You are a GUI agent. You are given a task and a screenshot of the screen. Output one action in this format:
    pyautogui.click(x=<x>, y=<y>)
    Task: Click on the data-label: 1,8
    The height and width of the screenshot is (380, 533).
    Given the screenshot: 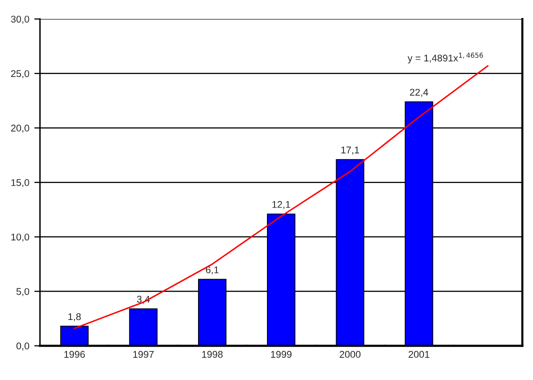 What is the action you would take?
    pyautogui.click(x=74, y=317)
    